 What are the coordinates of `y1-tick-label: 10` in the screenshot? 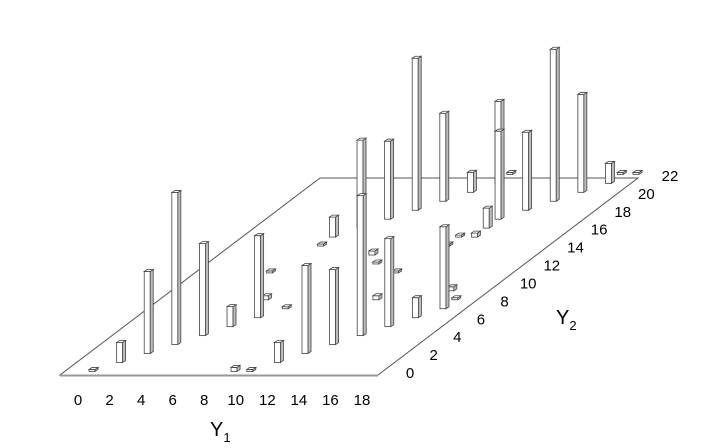 It's located at (235, 400).